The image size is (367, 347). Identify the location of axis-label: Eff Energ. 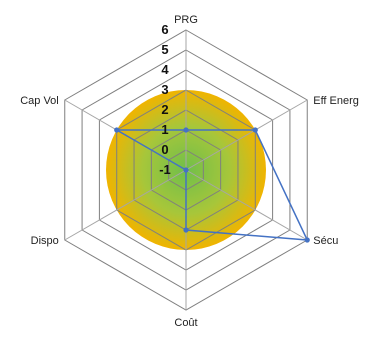
(336, 101).